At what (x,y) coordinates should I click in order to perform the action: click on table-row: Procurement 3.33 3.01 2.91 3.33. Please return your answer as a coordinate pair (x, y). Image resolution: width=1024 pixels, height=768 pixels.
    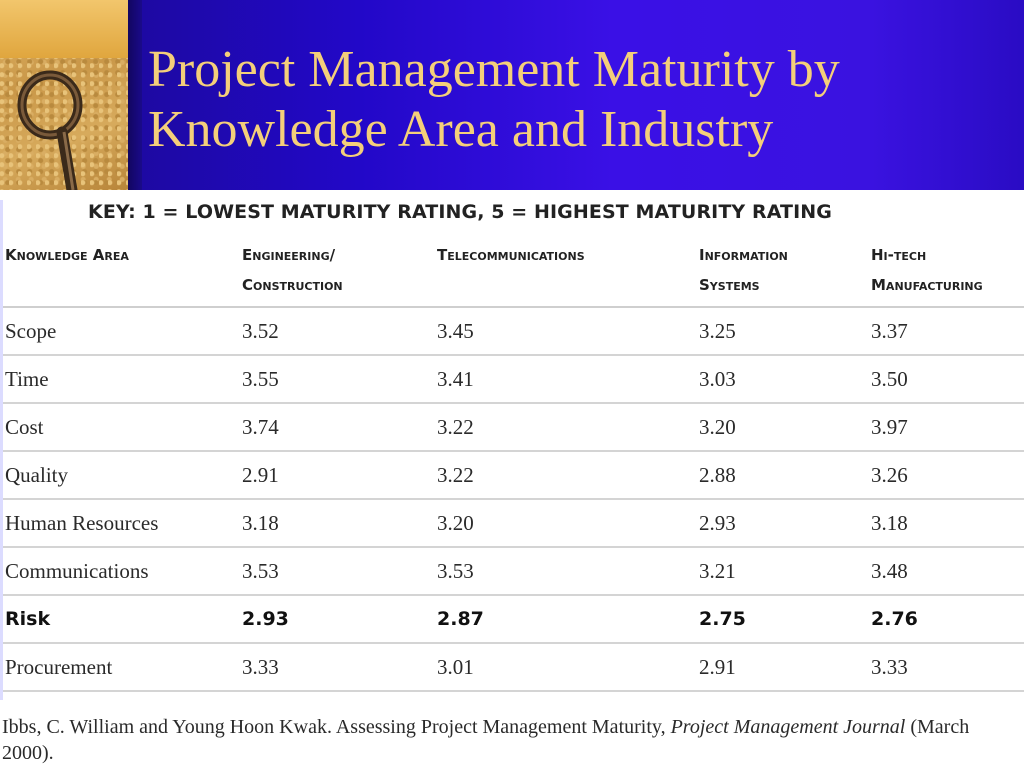
    Looking at the image, I should click on (513, 667).